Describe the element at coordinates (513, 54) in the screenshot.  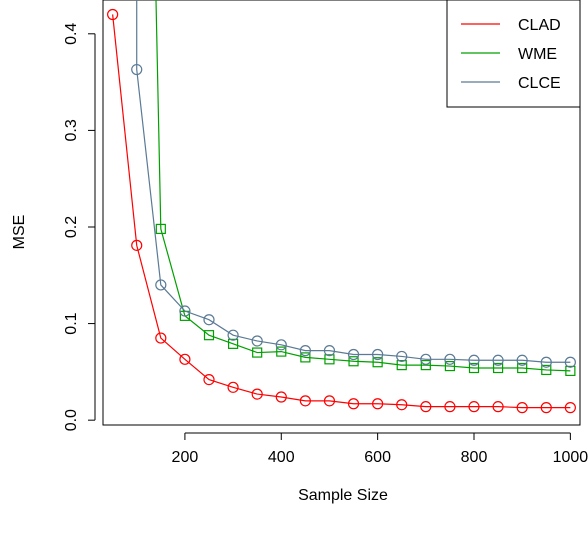
I see `legend: CLAD WME CLCE` at that location.